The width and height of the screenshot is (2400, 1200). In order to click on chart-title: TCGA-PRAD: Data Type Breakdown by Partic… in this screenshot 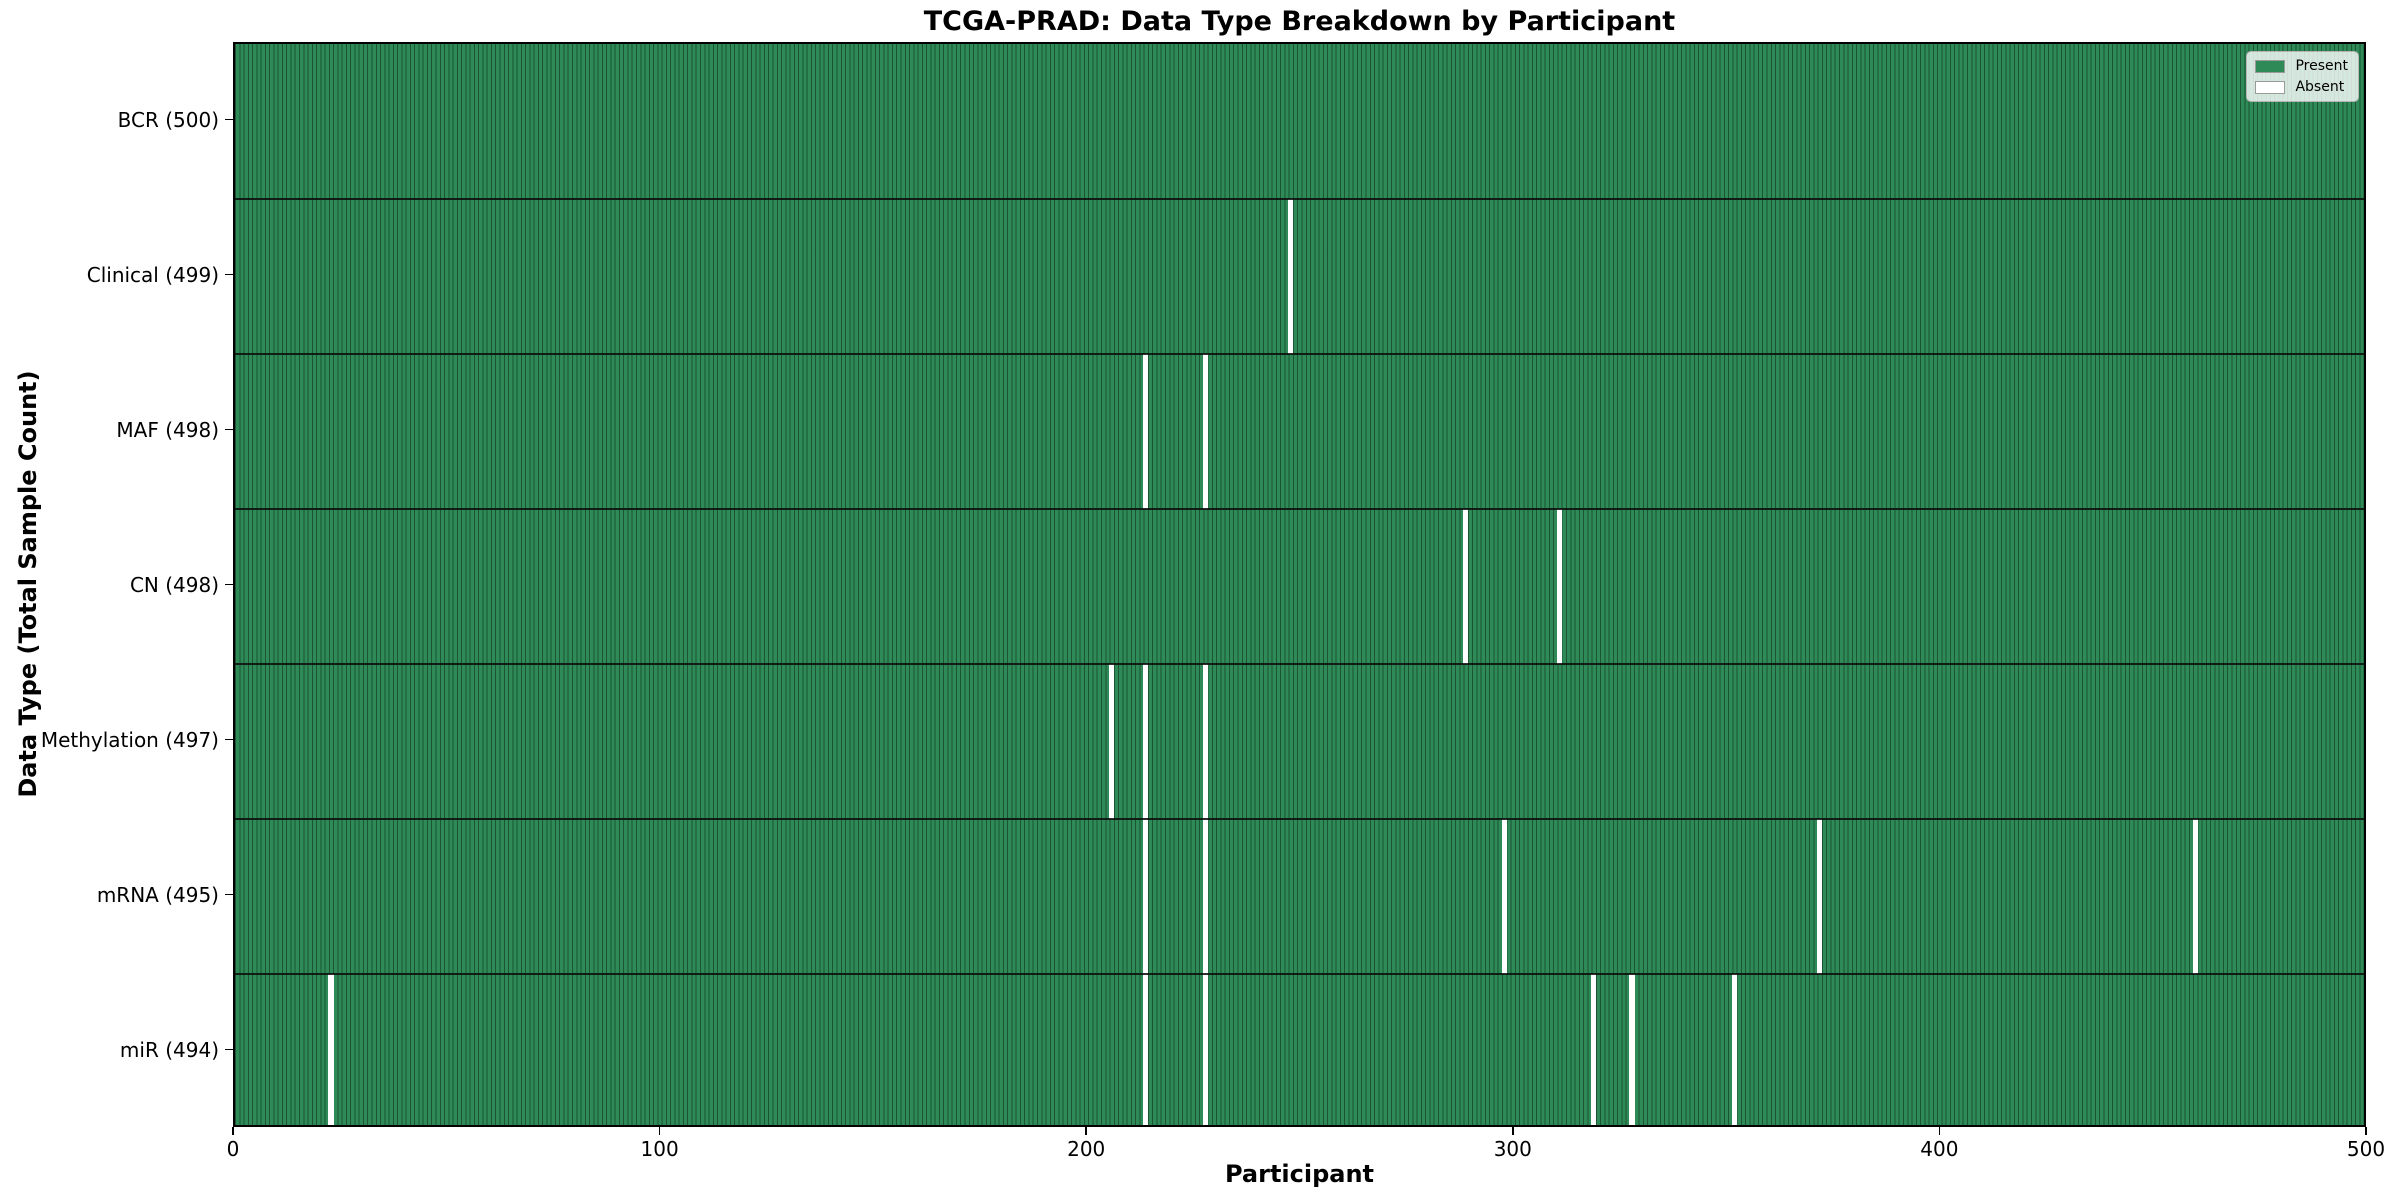, I will do `click(1299, 21)`.